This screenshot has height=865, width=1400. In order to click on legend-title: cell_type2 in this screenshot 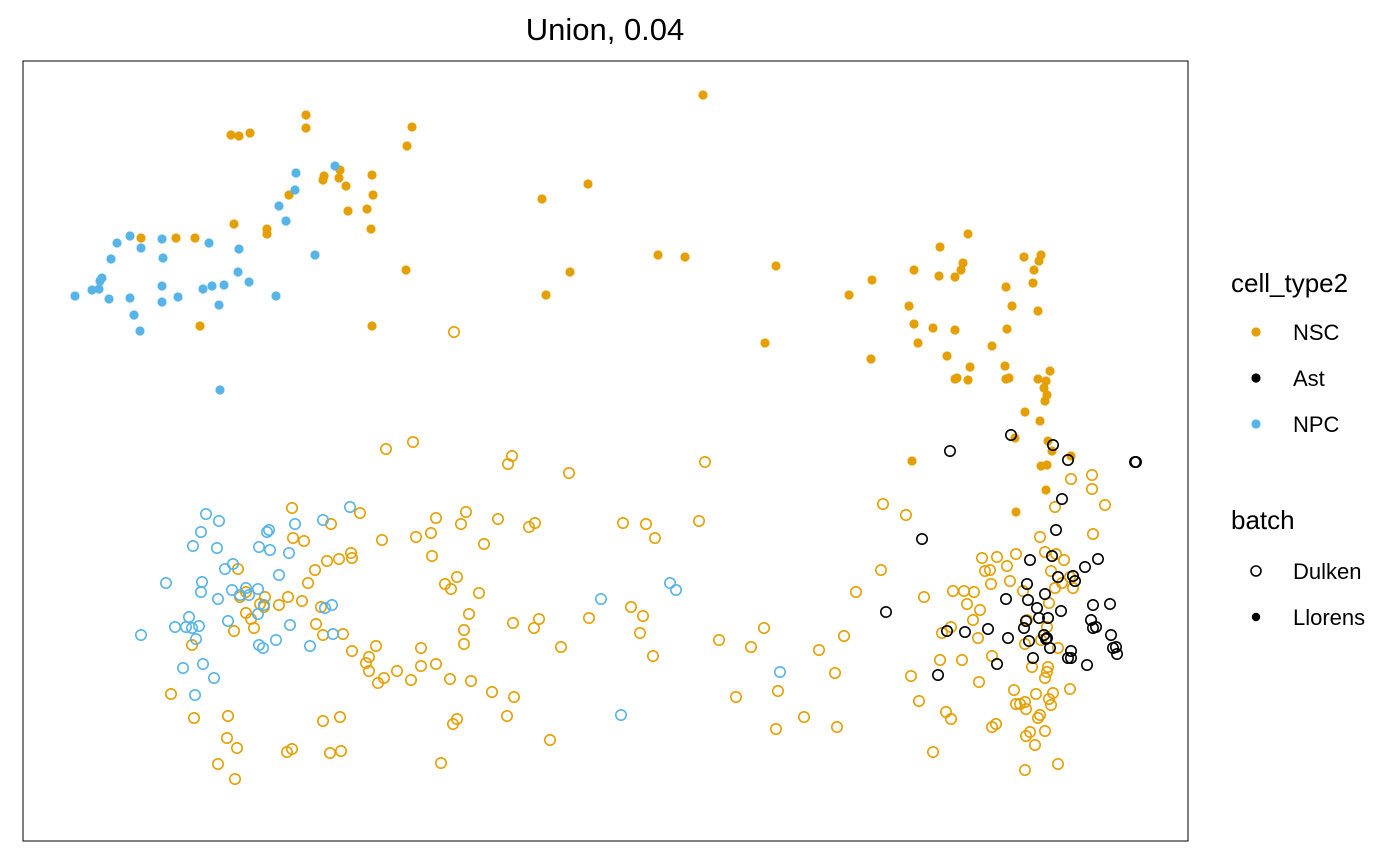, I will do `click(1289, 283)`.